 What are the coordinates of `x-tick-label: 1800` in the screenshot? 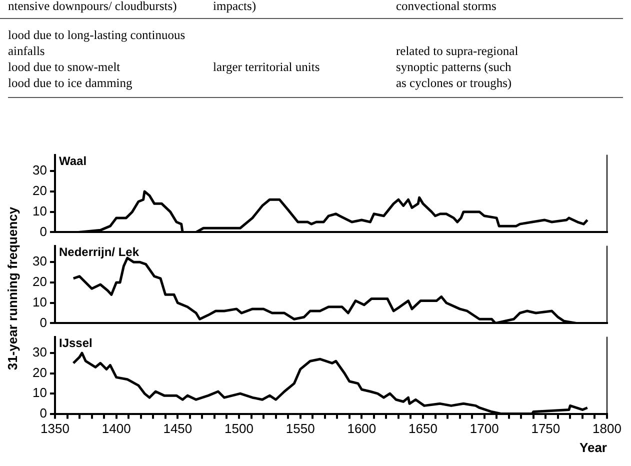 It's located at (607, 428).